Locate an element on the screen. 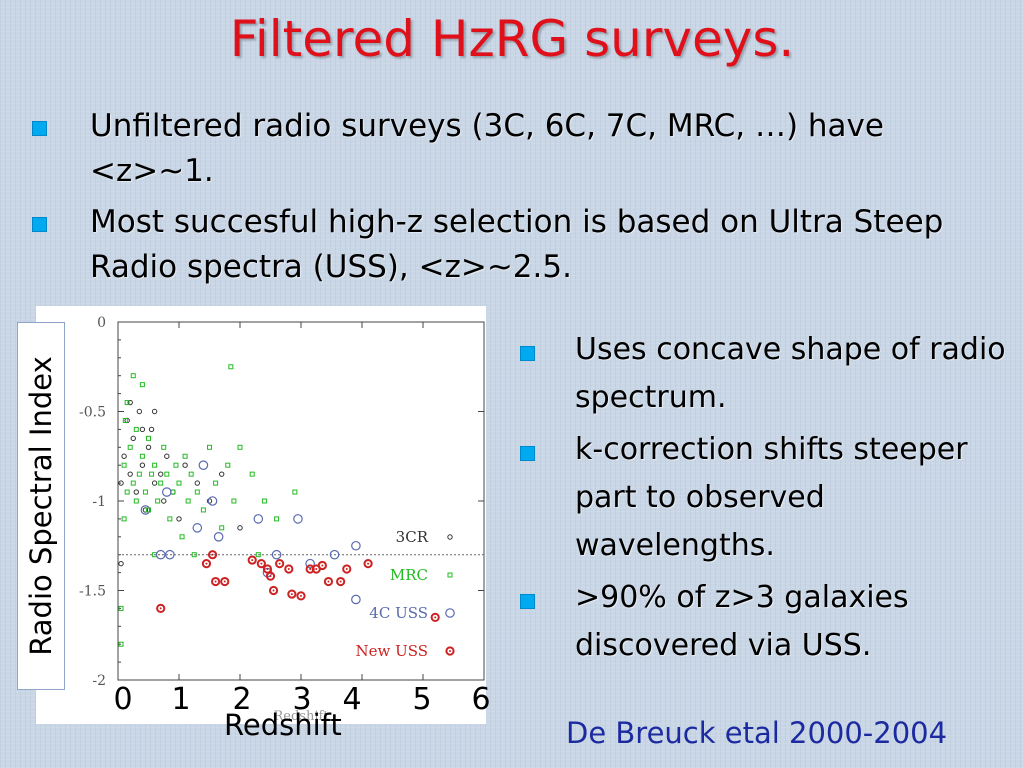  legend-label: New USS is located at coordinates (391, 651).